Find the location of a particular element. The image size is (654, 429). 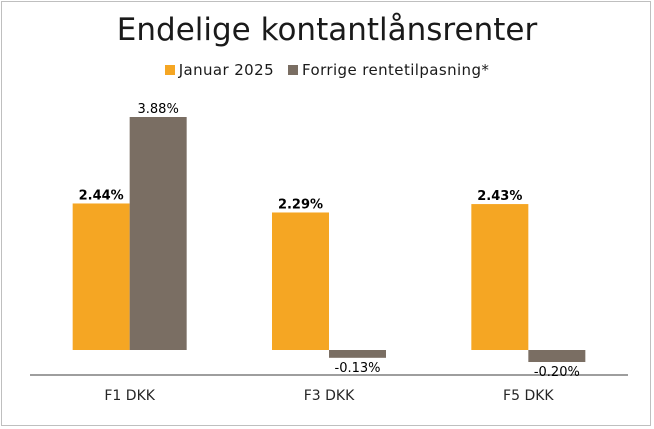

legend-swatch-januar is located at coordinates (169, 70).